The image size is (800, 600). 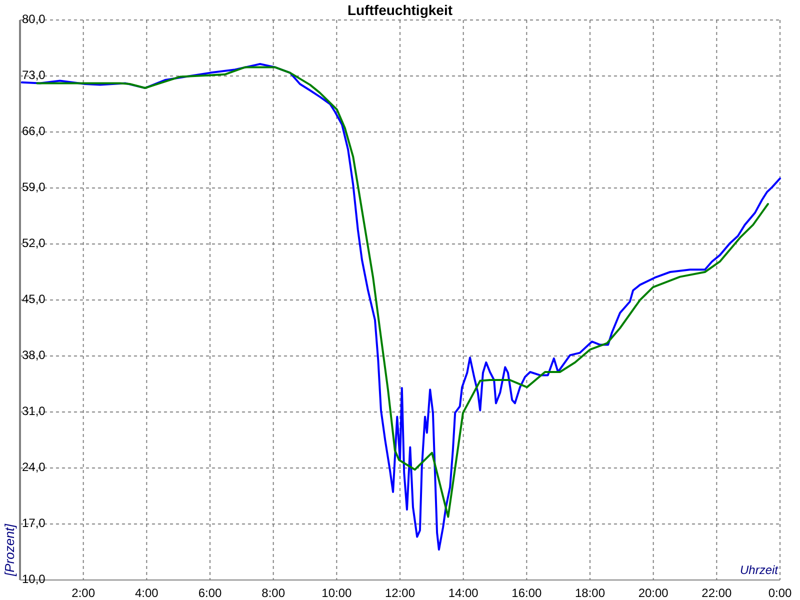 What do you see at coordinates (34, 131) in the screenshot?
I see `y-tick-label: 66,0` at bounding box center [34, 131].